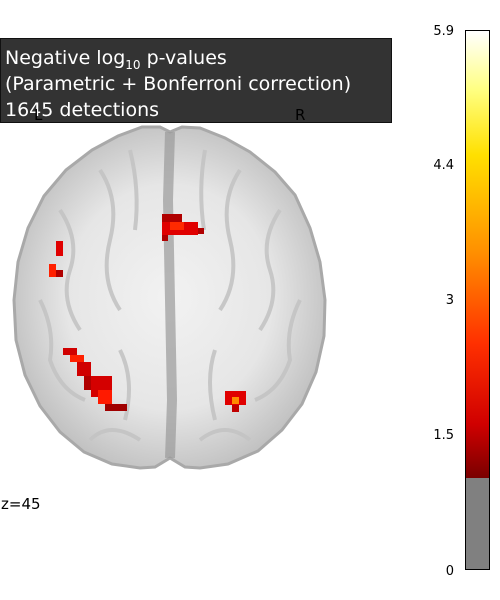 This screenshot has height=600, width=500. Describe the element at coordinates (178, 84) in the screenshot. I see `title-line-2: (Parametric + Bonferroni correction)` at that location.